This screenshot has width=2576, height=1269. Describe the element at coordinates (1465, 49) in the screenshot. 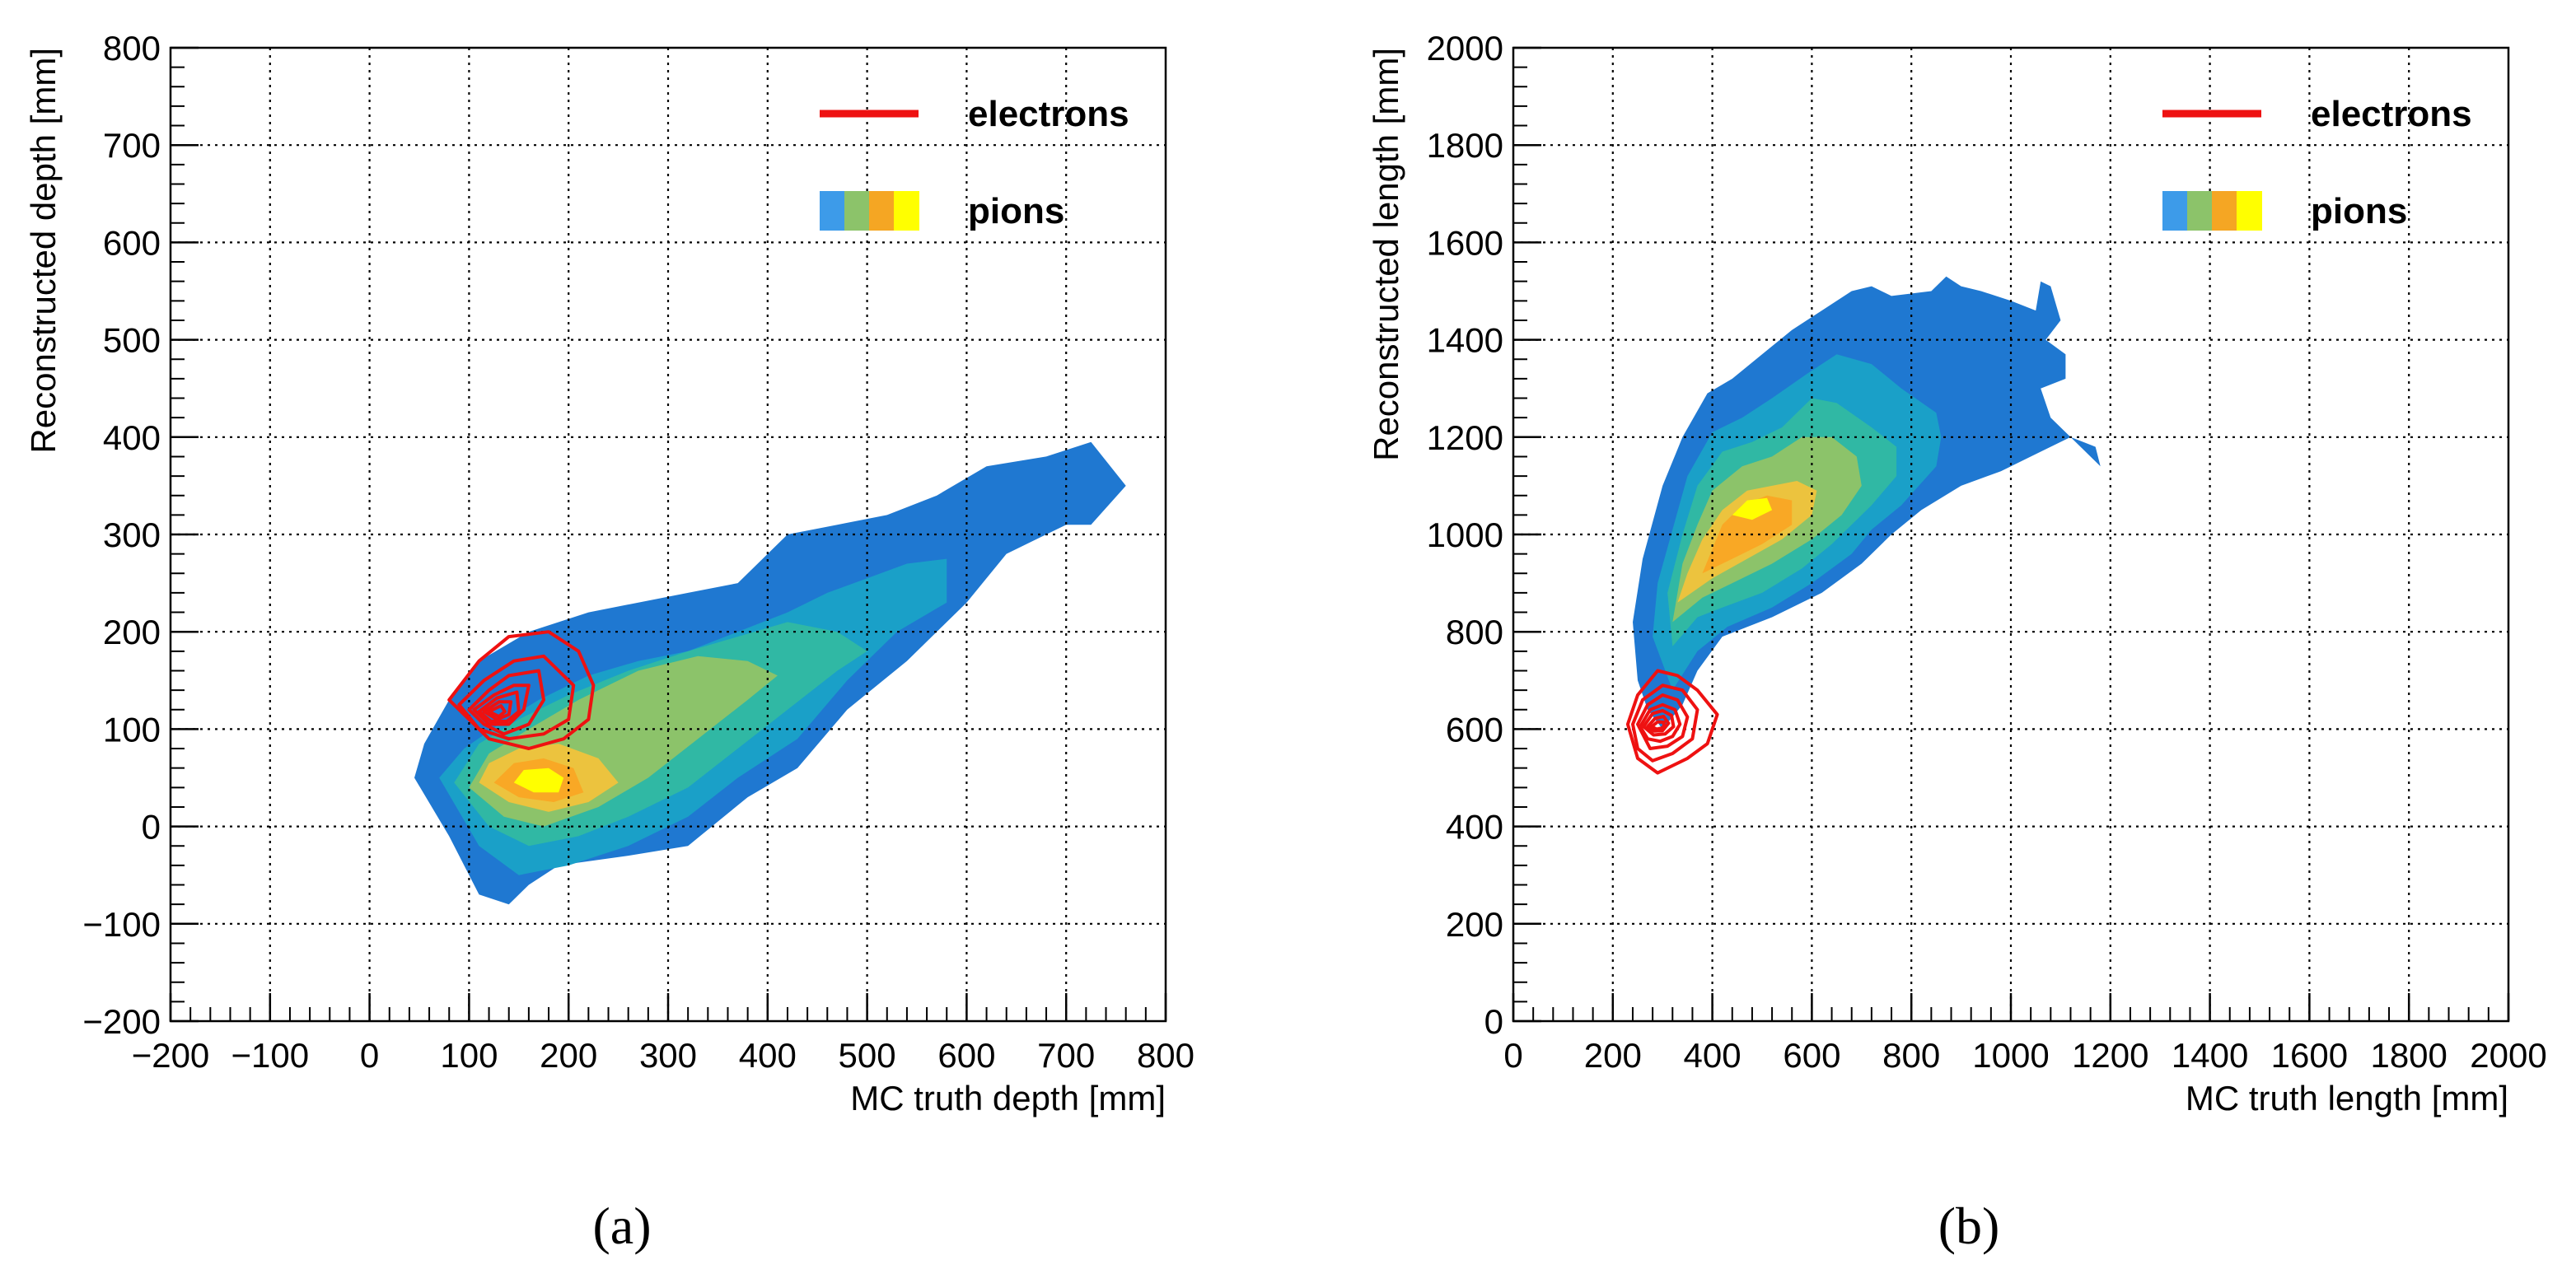

I see `y-tick-label: 2000` at that location.